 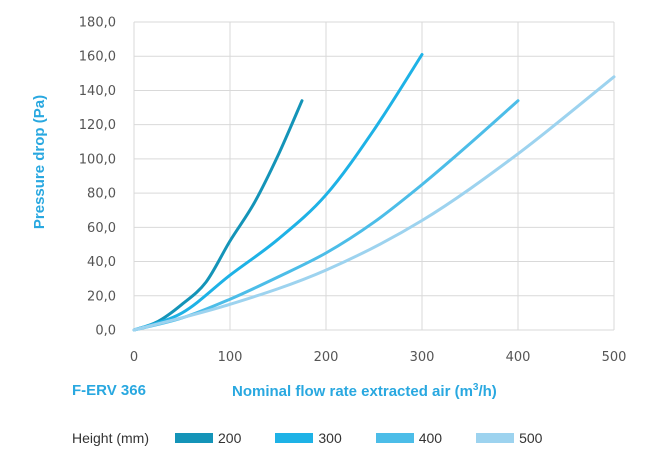 What do you see at coordinates (105, 331) in the screenshot?
I see `y-tick-label-0: 0,0` at bounding box center [105, 331].